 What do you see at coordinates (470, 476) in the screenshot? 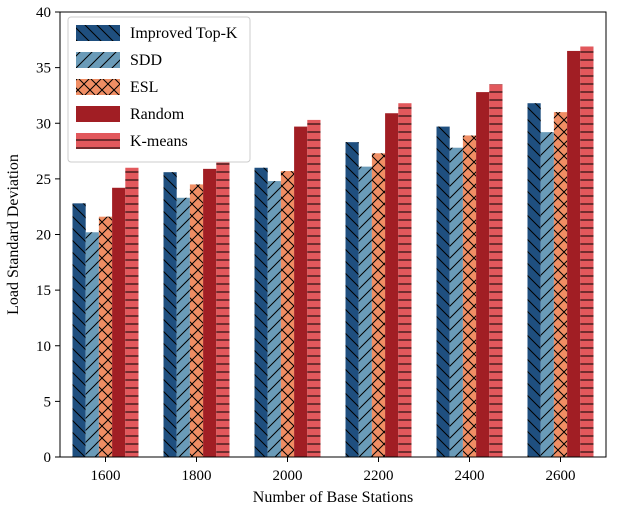
I see `x-tick-label: 2400` at bounding box center [470, 476].